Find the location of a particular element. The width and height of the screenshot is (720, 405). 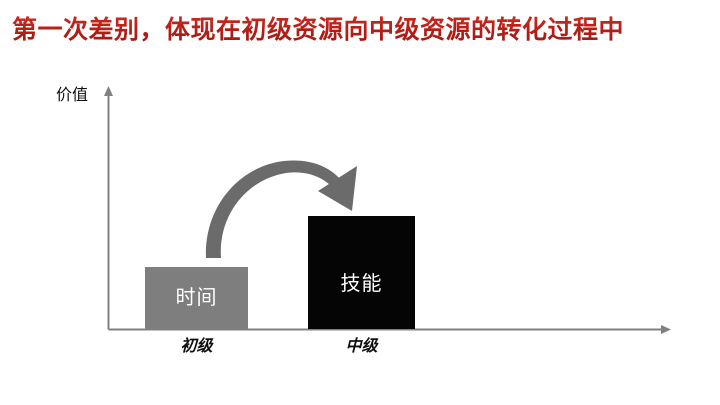

axis-arrow-right-icon is located at coordinates (666, 329).